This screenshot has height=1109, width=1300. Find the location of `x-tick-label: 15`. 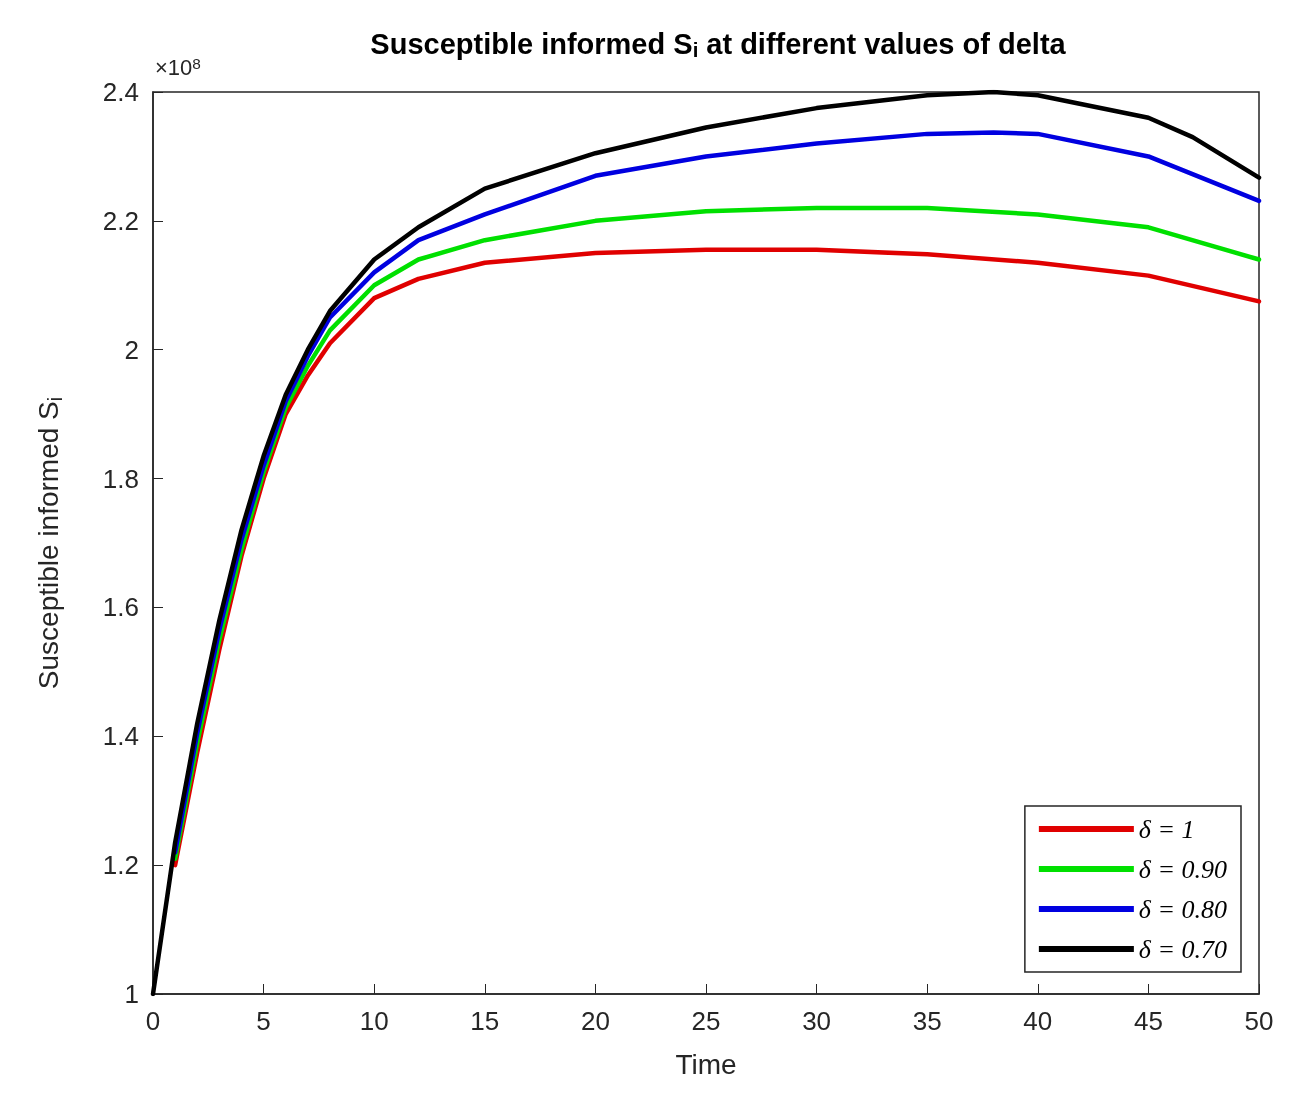

x-tick-label: 15 is located at coordinates (485, 1021).